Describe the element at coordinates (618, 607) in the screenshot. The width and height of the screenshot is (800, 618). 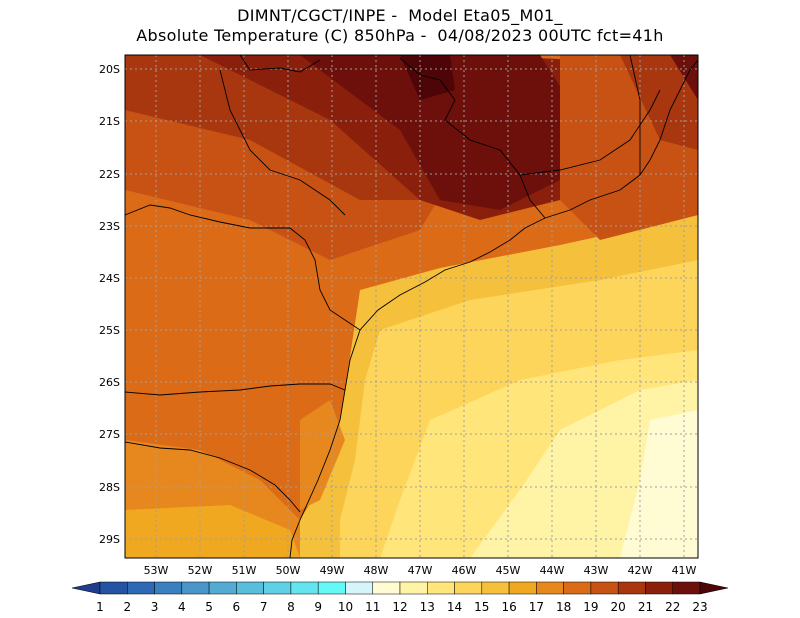
I see `colorbar-label: 20` at that location.